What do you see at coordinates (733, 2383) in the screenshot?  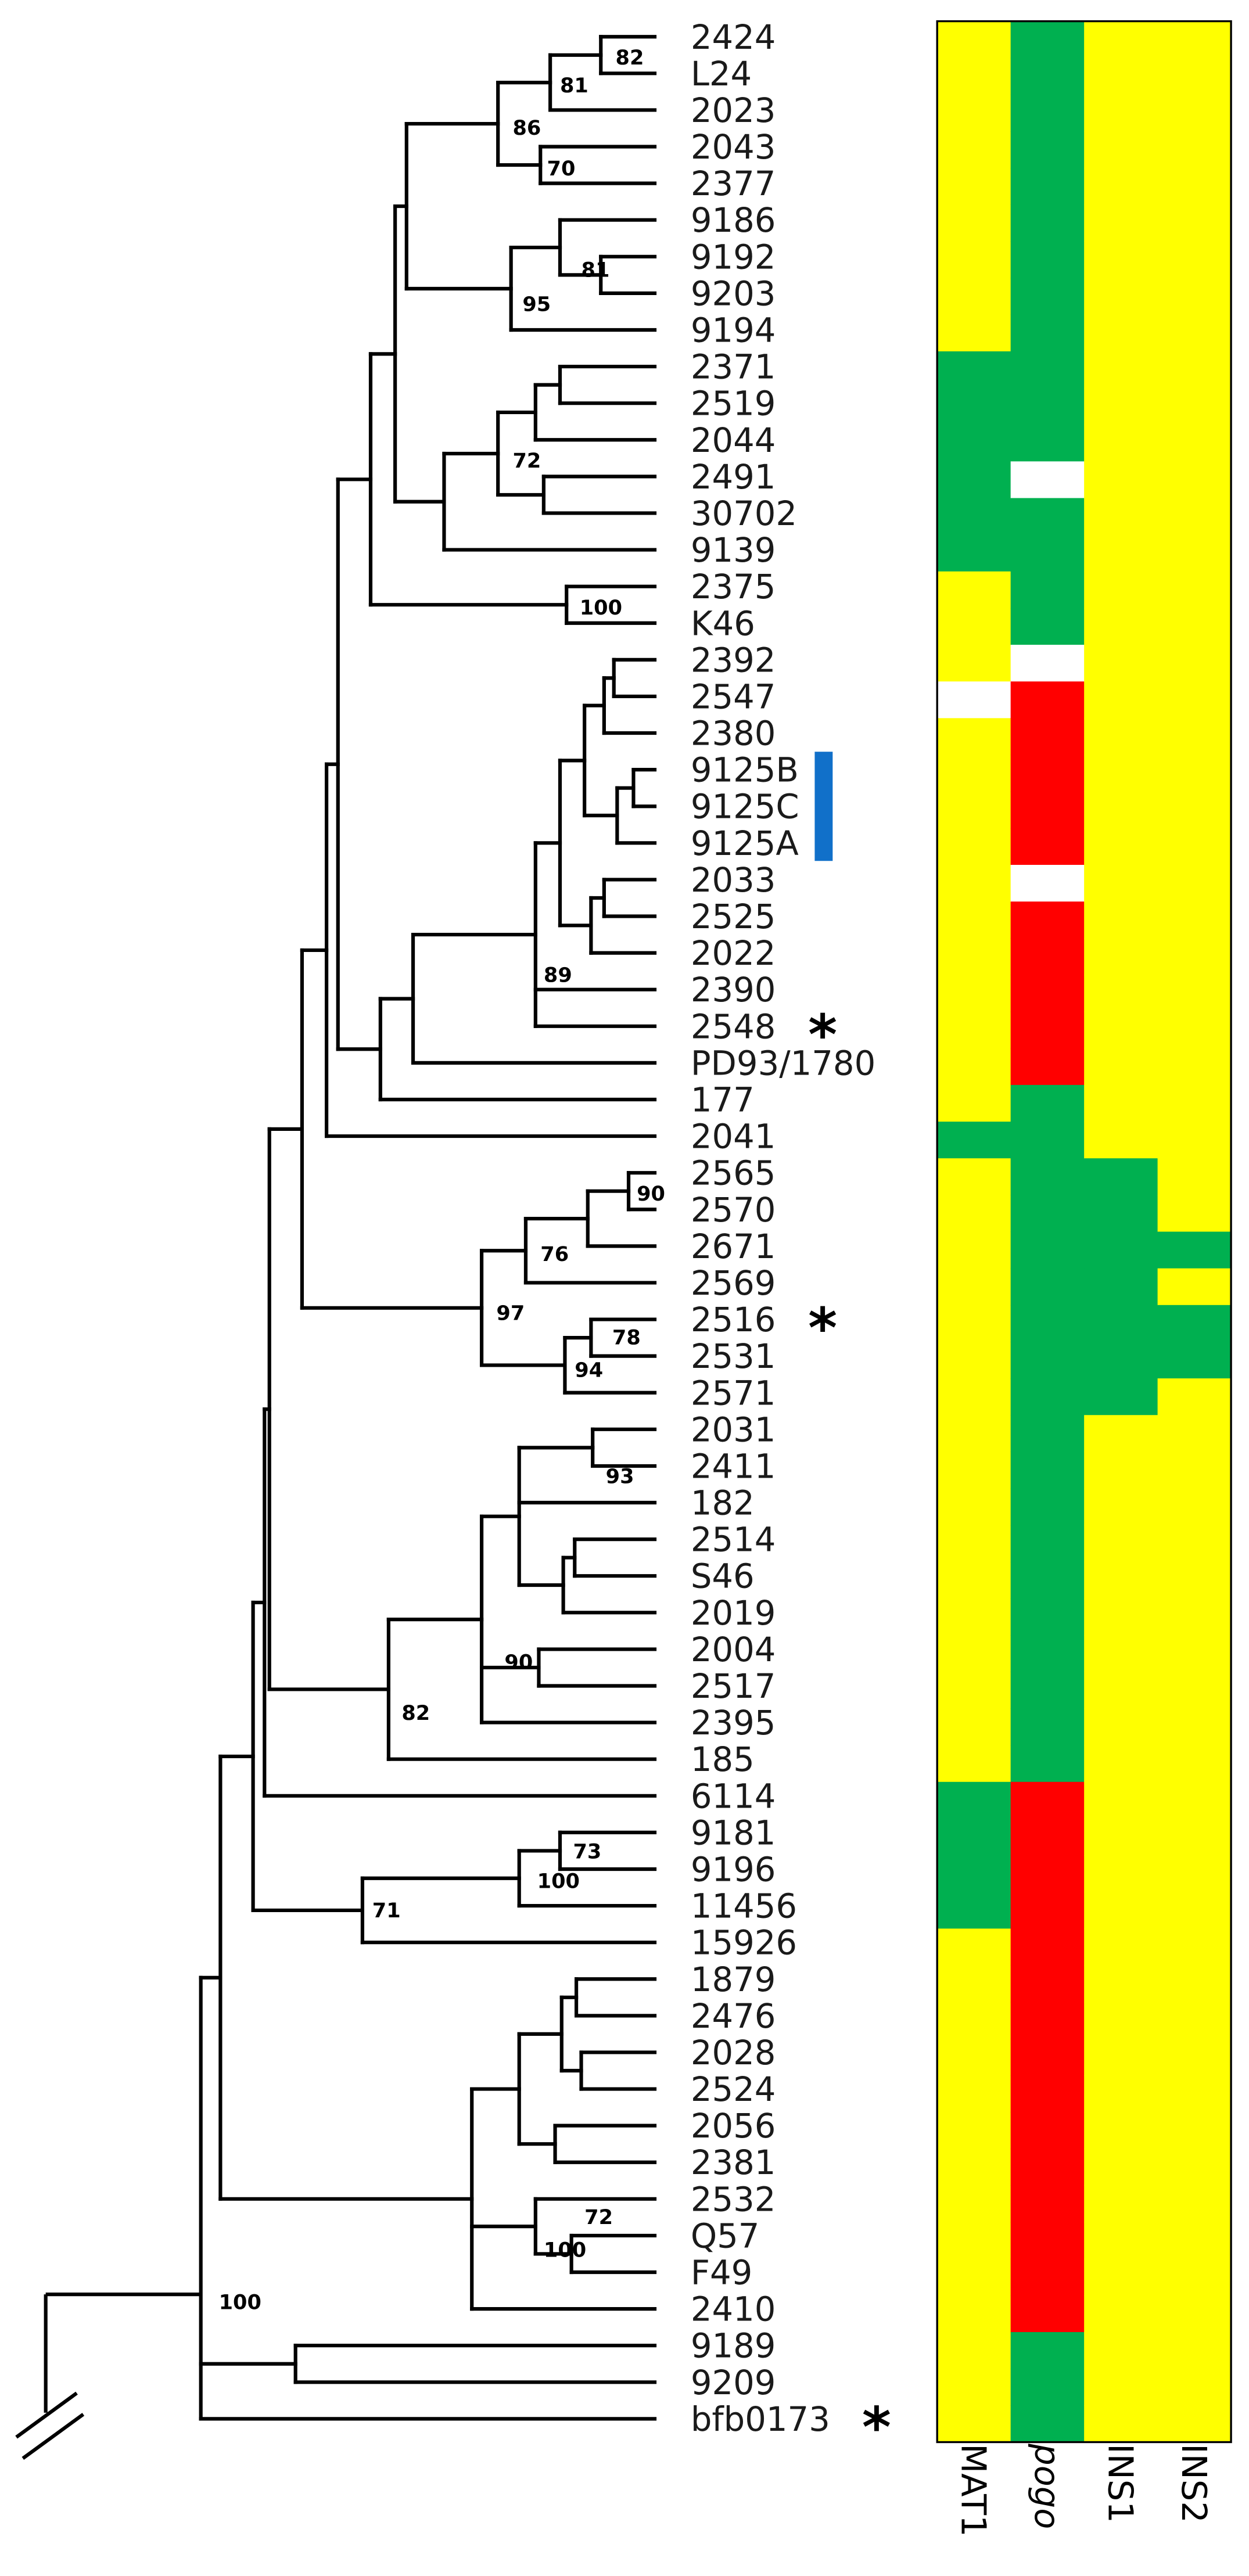 I see `taxon-label: 9209` at bounding box center [733, 2383].